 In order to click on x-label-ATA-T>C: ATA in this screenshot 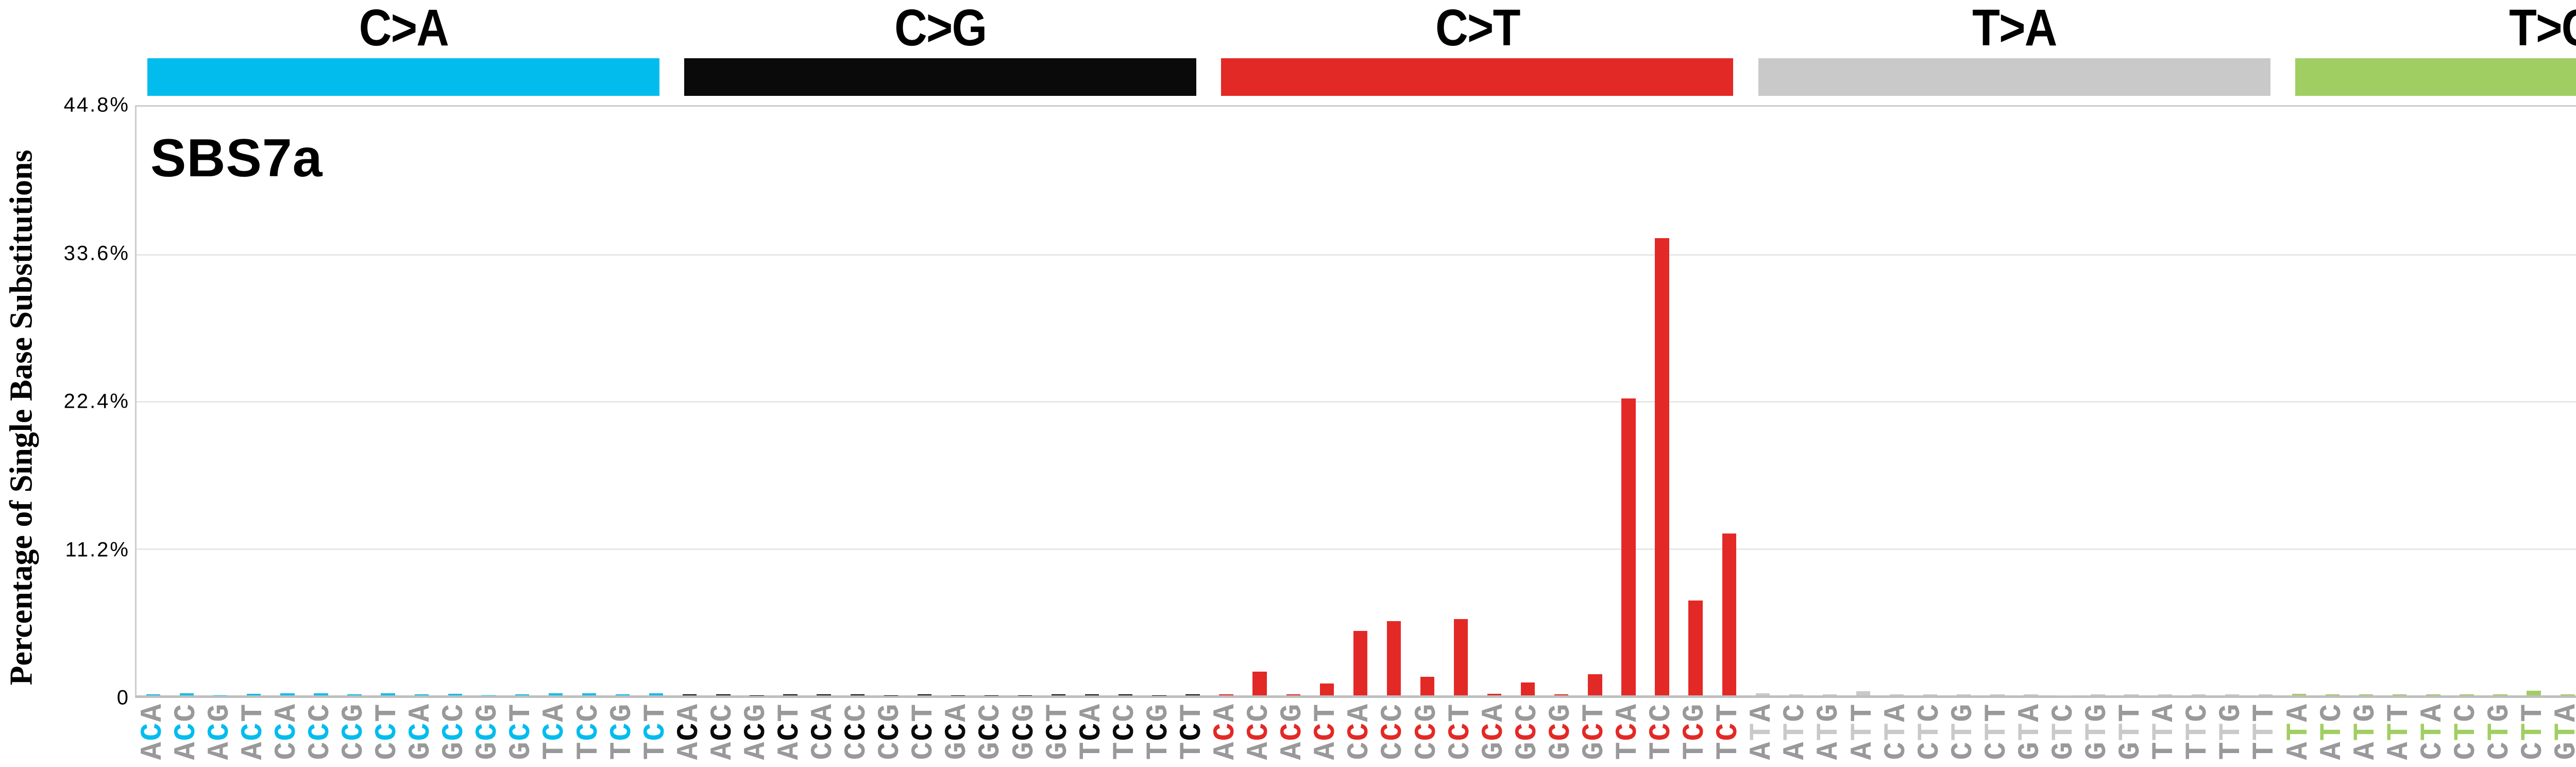, I will do `click(2299, 732)`.